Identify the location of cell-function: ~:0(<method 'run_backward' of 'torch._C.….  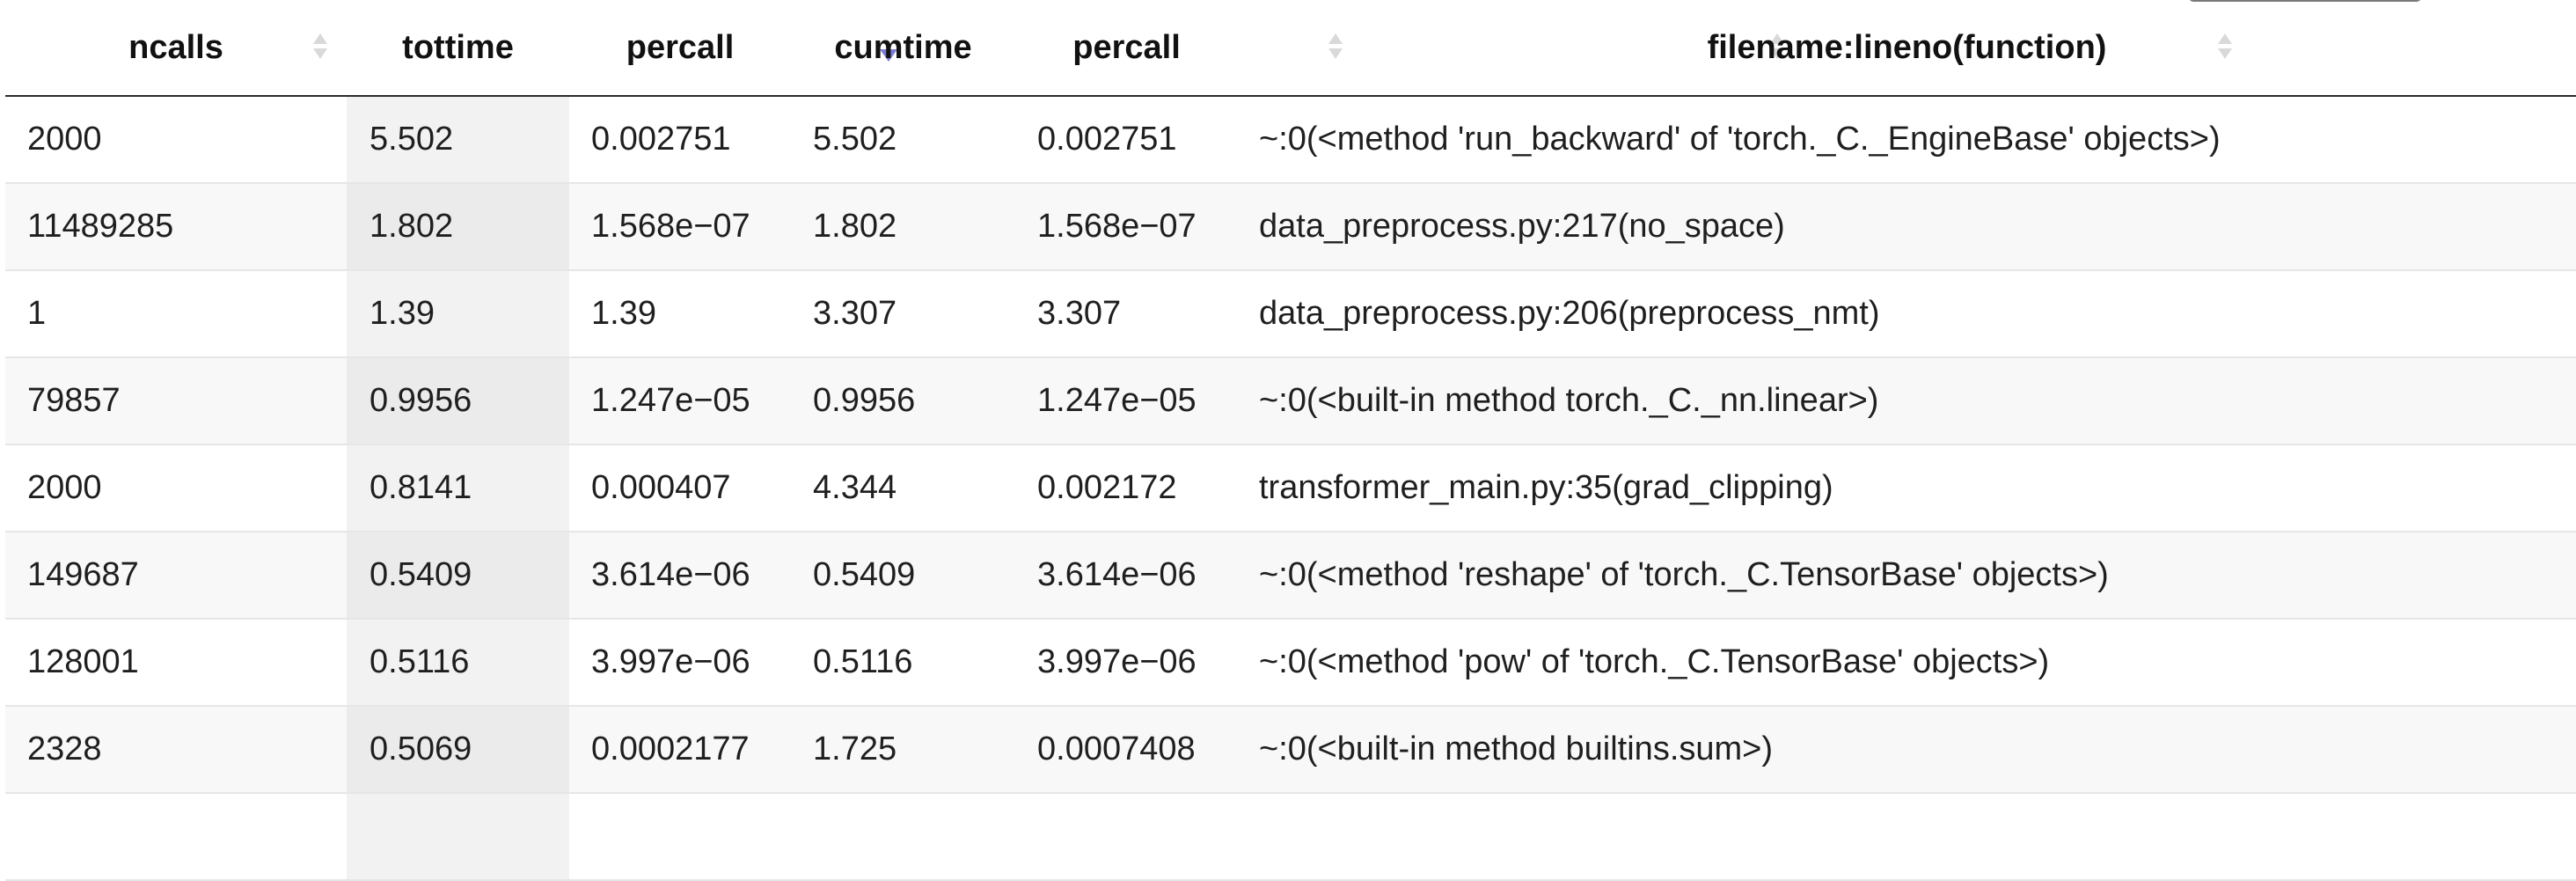
(1907, 140).